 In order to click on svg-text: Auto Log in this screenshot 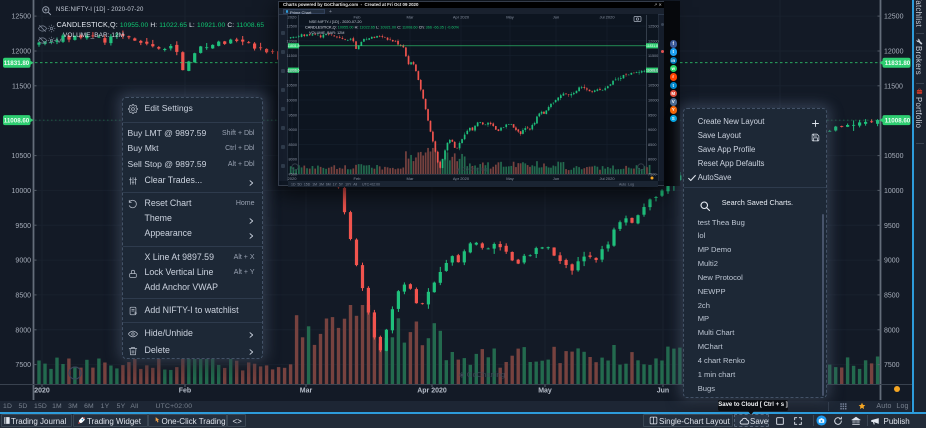, I will do `click(626, 185)`.